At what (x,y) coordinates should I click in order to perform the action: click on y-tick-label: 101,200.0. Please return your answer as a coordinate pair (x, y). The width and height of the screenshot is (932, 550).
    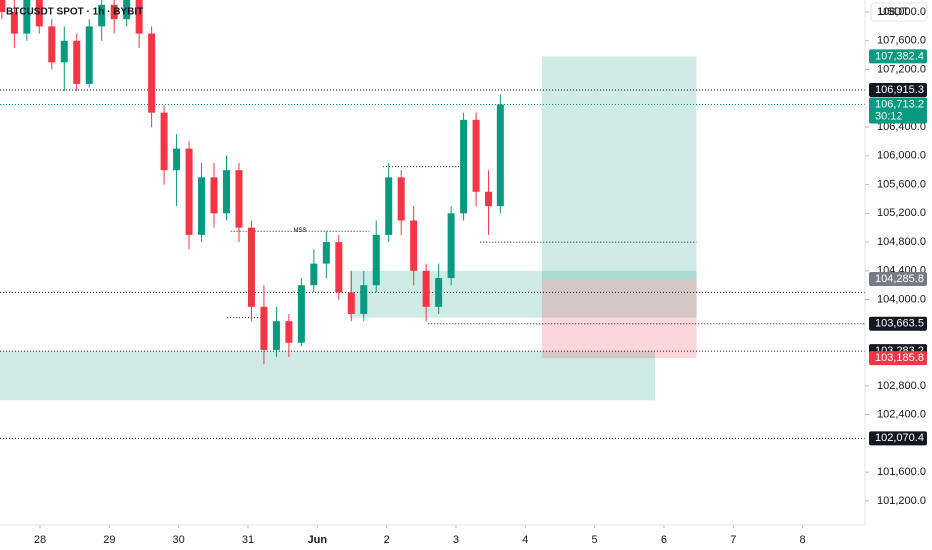
    Looking at the image, I should click on (901, 501).